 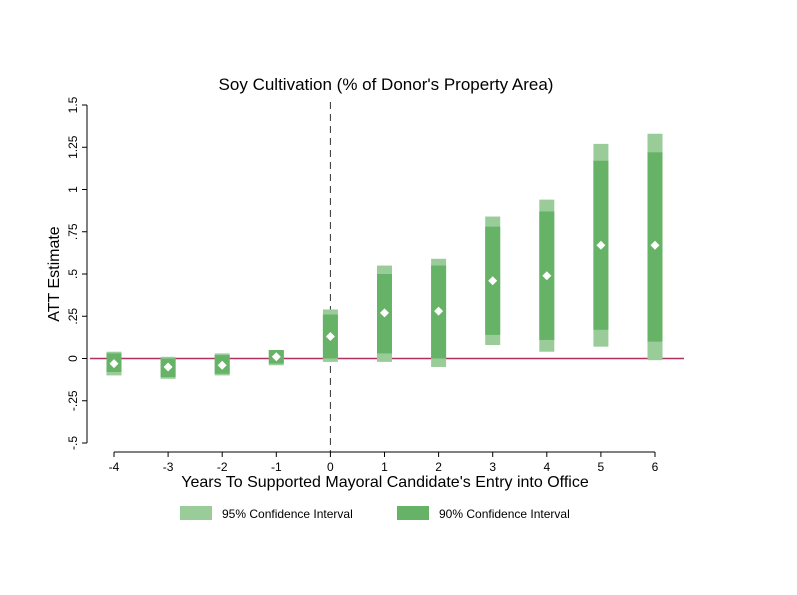 I want to click on x-tick-label: 2, so click(x=438, y=467).